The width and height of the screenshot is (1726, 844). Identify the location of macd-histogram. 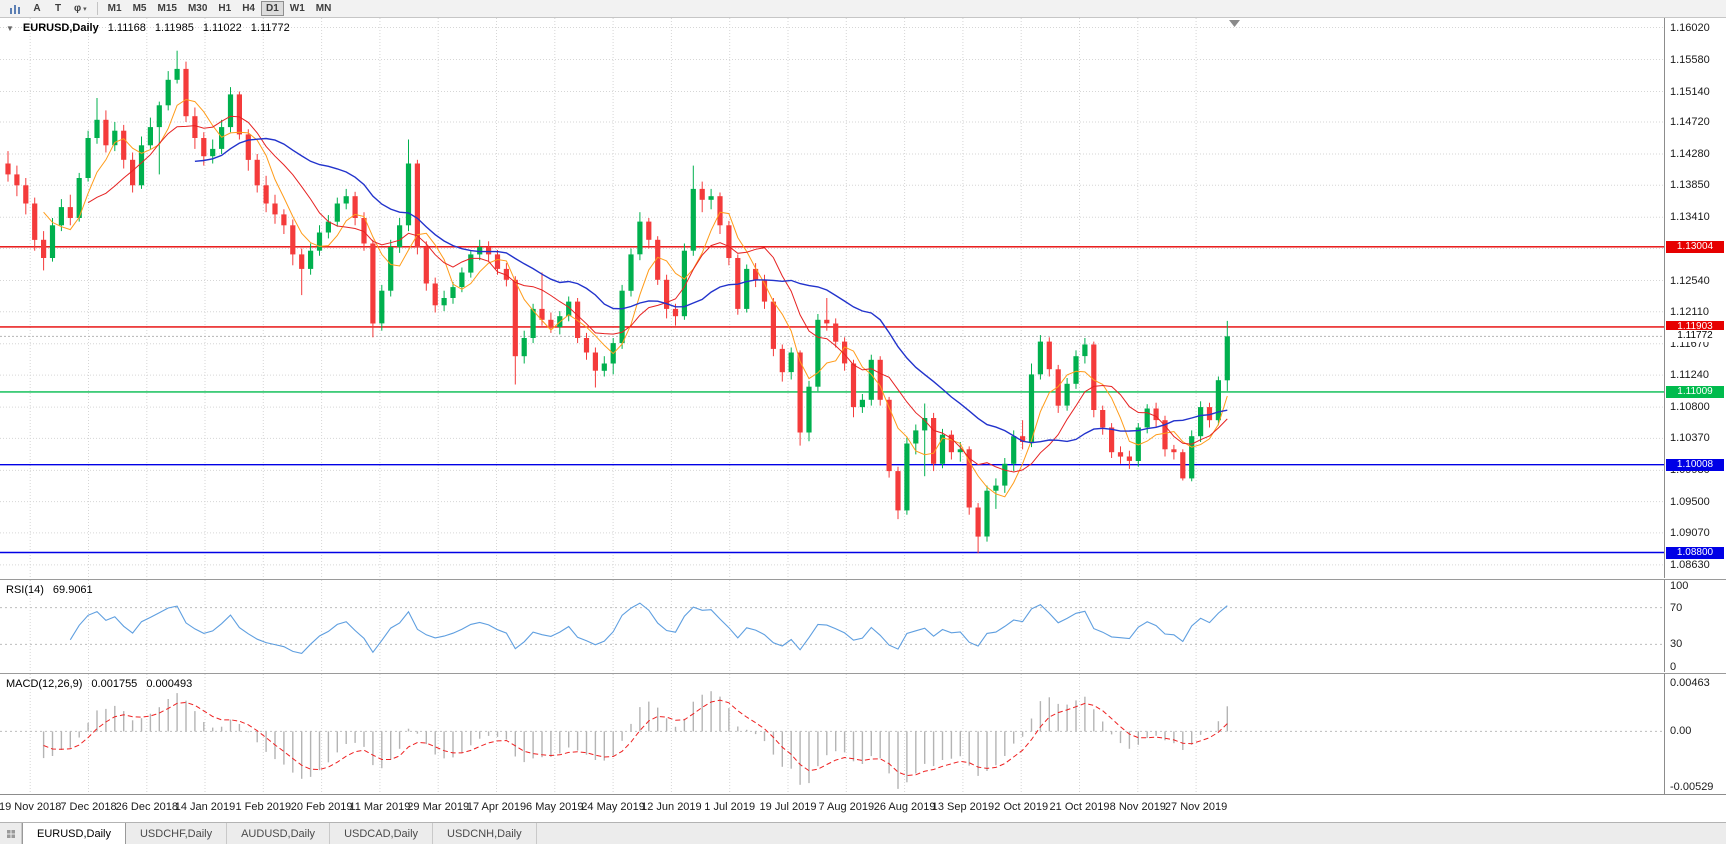
(635, 740).